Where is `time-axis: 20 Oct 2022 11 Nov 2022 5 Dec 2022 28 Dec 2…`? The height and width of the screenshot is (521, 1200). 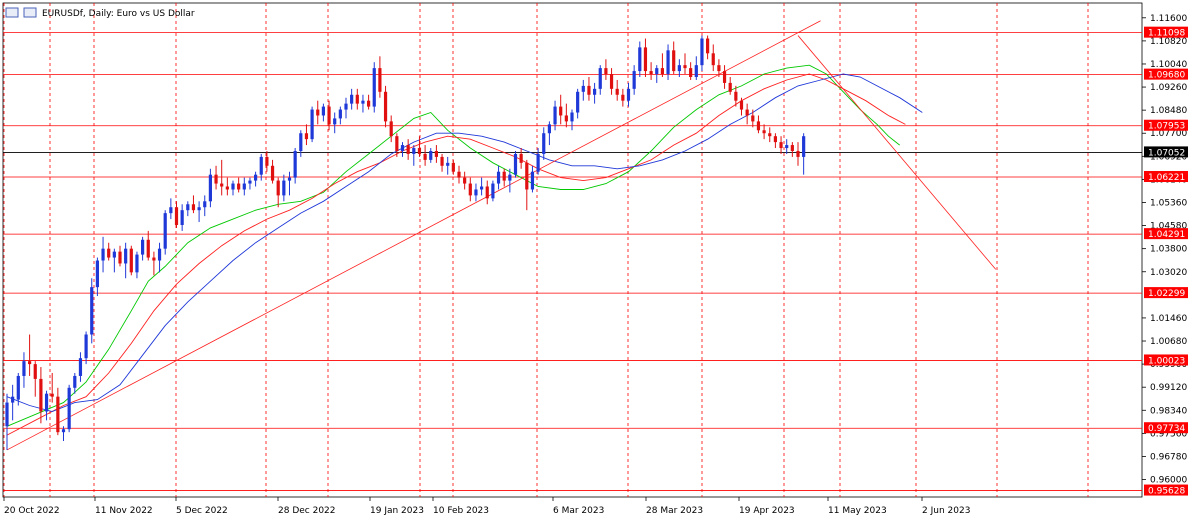 time-axis: 20 Oct 2022 11 Nov 2022 5 Dec 2022 28 Dec 2… is located at coordinates (486, 506).